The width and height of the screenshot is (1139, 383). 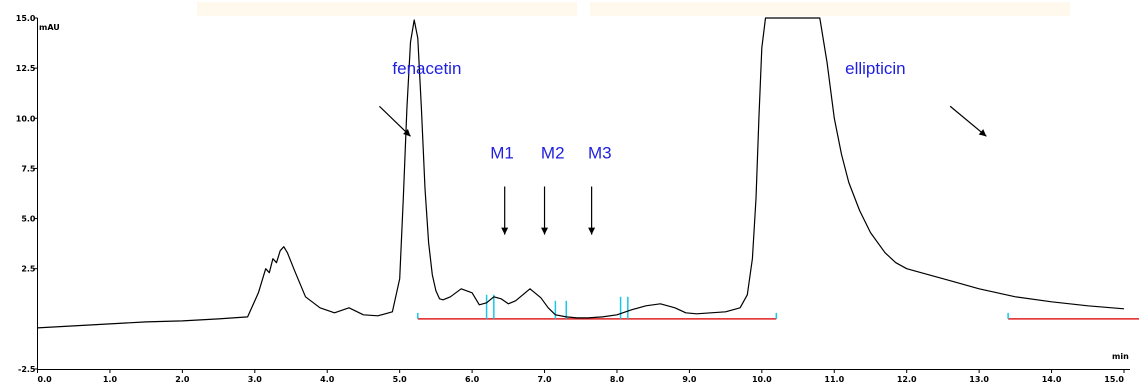 I want to click on x-tick-label: 7.0, so click(x=544, y=379).